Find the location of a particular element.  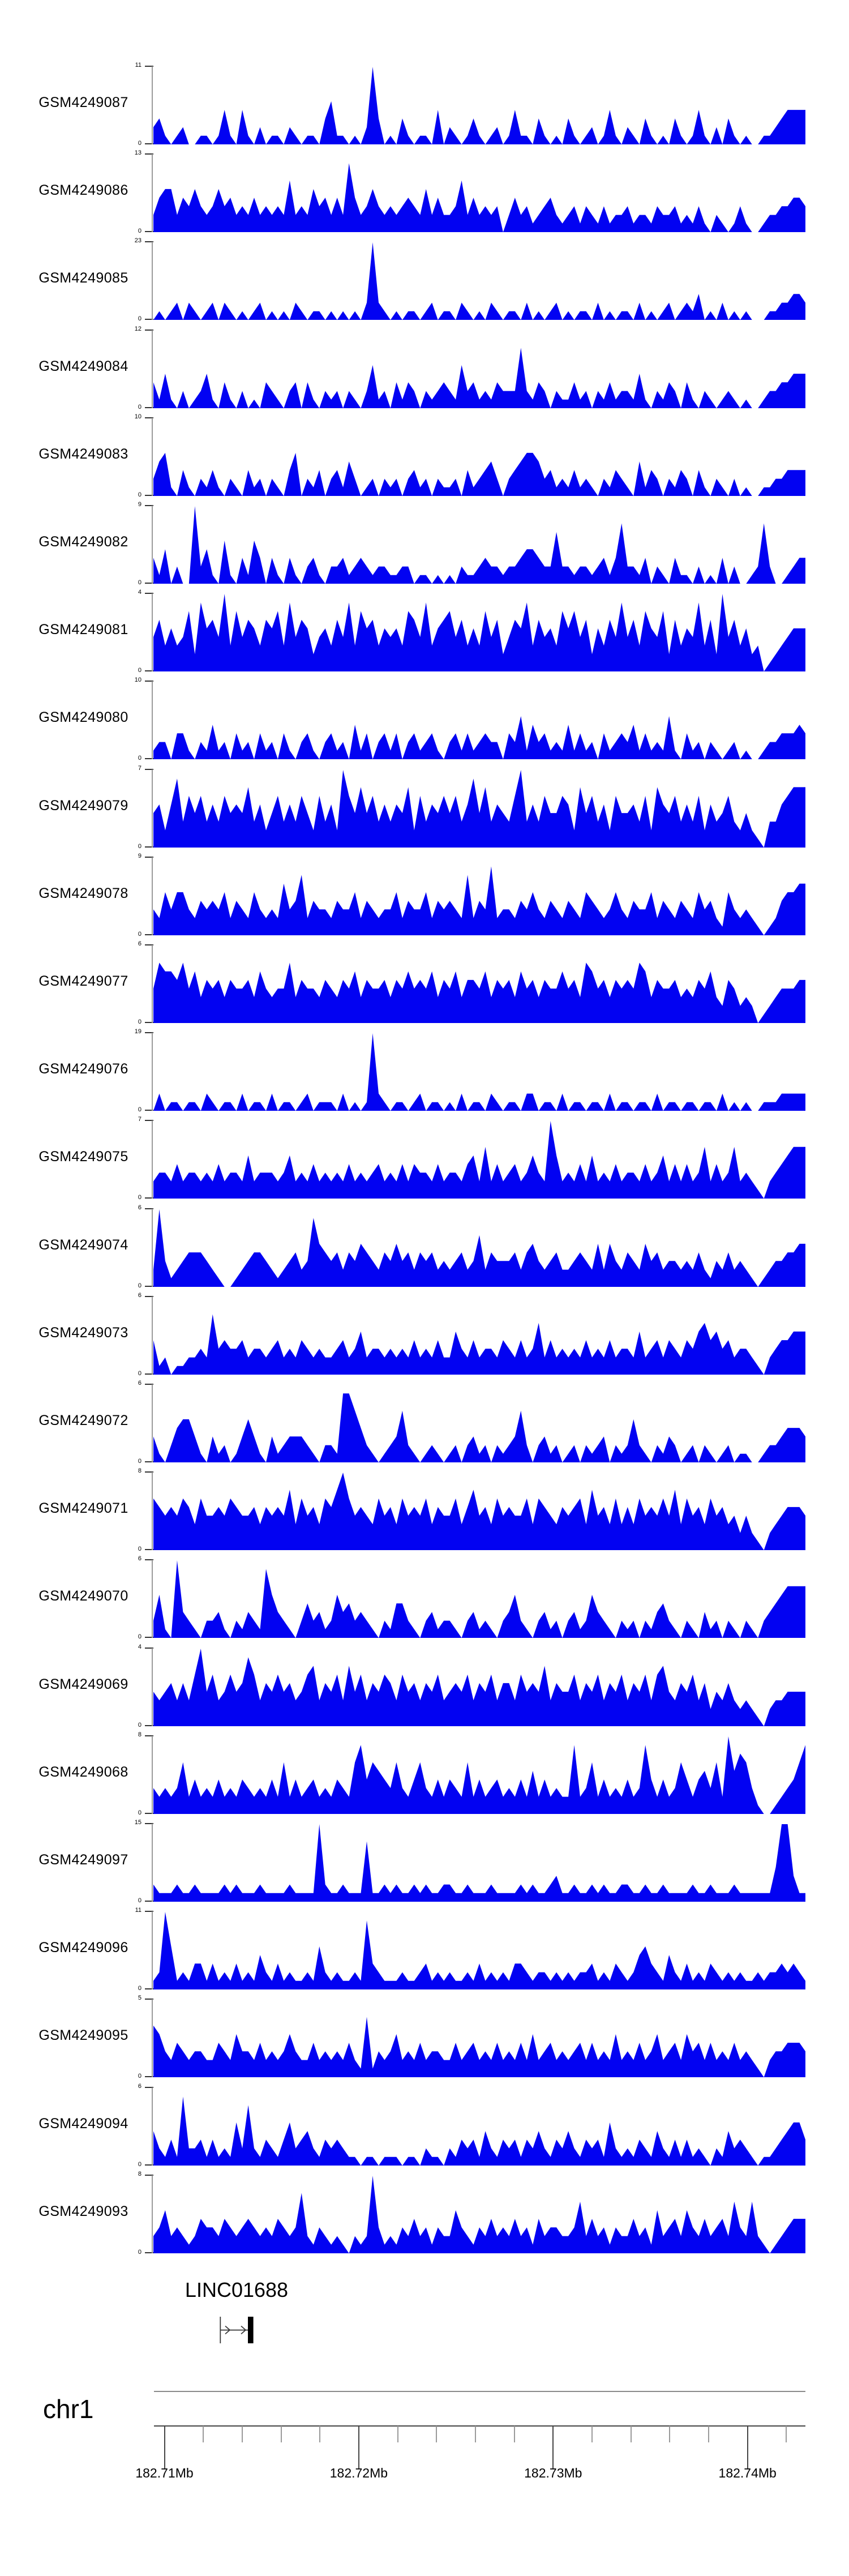

track-ymax-value: 11 is located at coordinates (138, 65).